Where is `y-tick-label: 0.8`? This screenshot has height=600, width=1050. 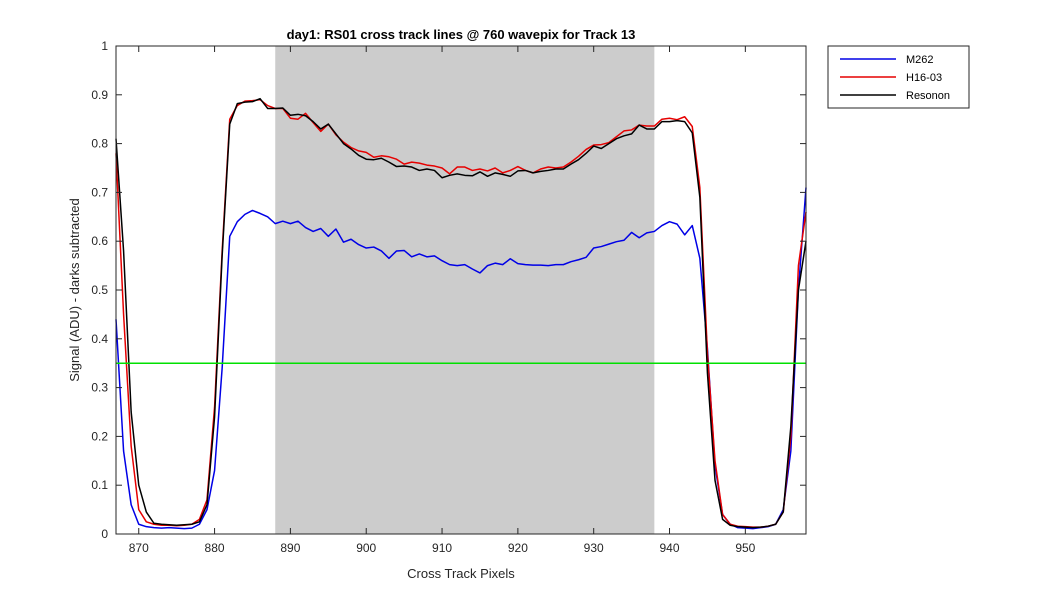 y-tick-label: 0.8 is located at coordinates (99, 144).